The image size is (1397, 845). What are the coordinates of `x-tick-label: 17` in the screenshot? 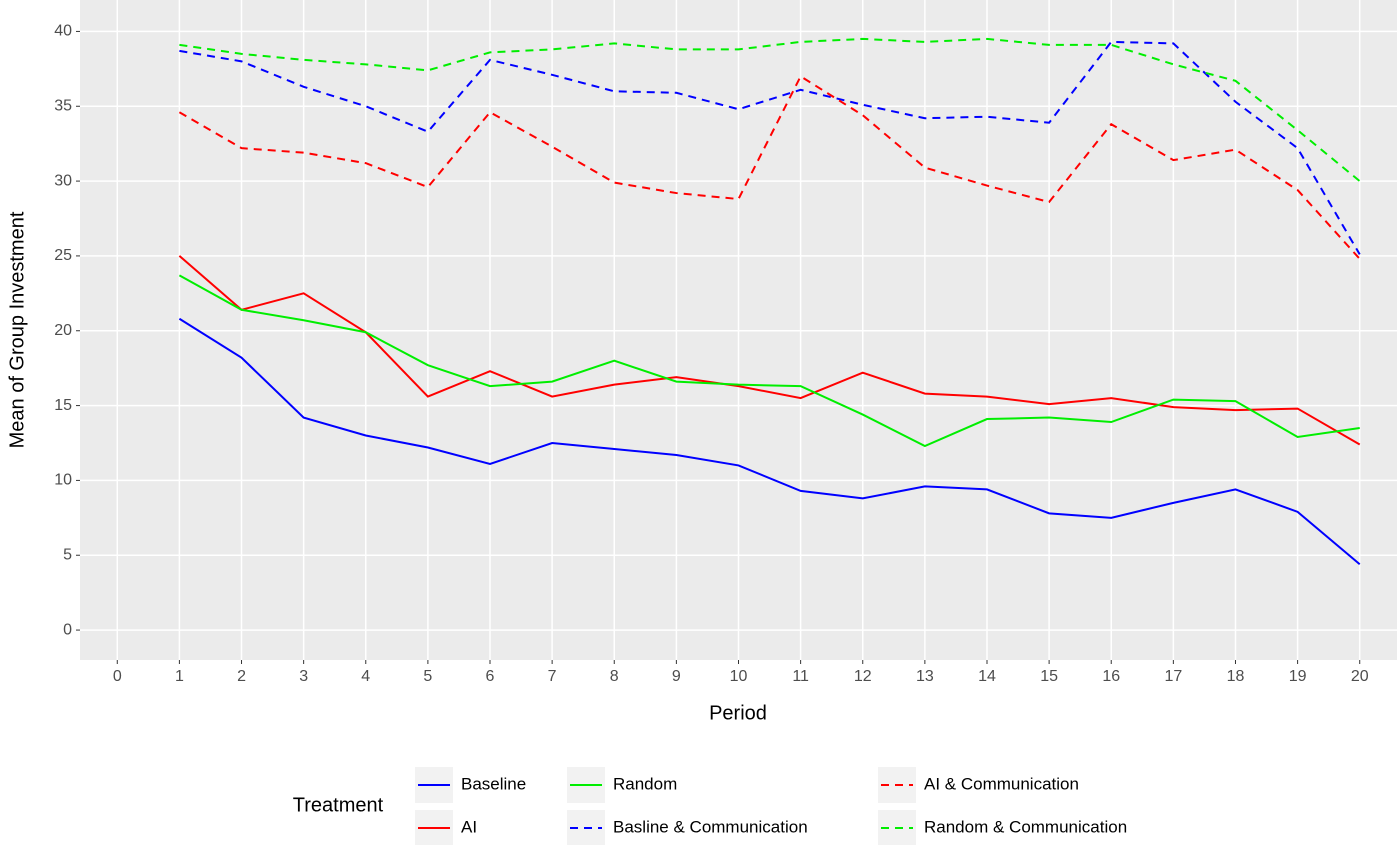 It's located at (1173, 676).